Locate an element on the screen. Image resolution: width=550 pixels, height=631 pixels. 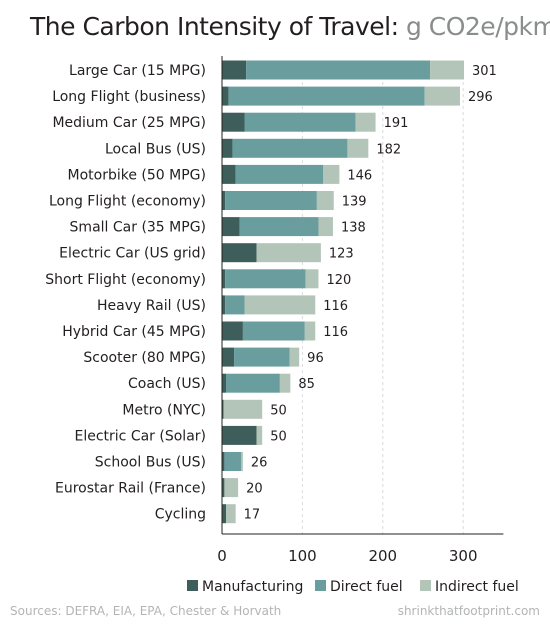
bar-10-manufacturing is located at coordinates (232, 331).